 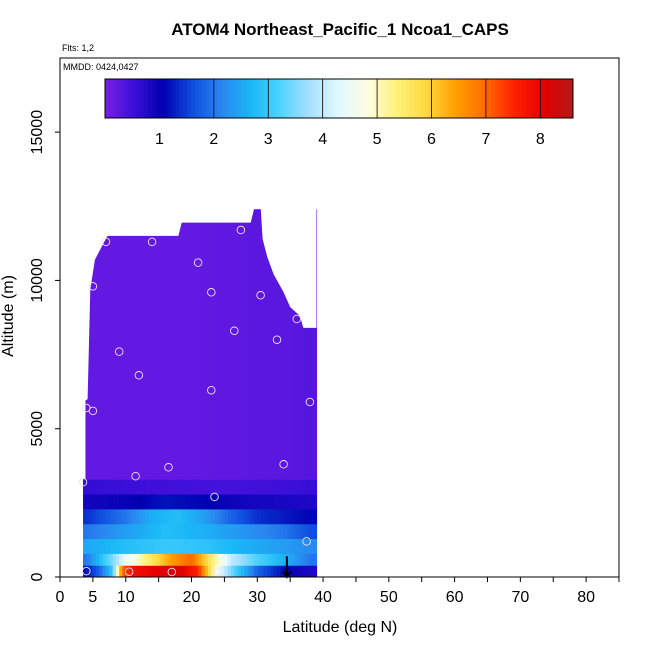 What do you see at coordinates (455, 597) in the screenshot?
I see `x-tick-label: 60` at bounding box center [455, 597].